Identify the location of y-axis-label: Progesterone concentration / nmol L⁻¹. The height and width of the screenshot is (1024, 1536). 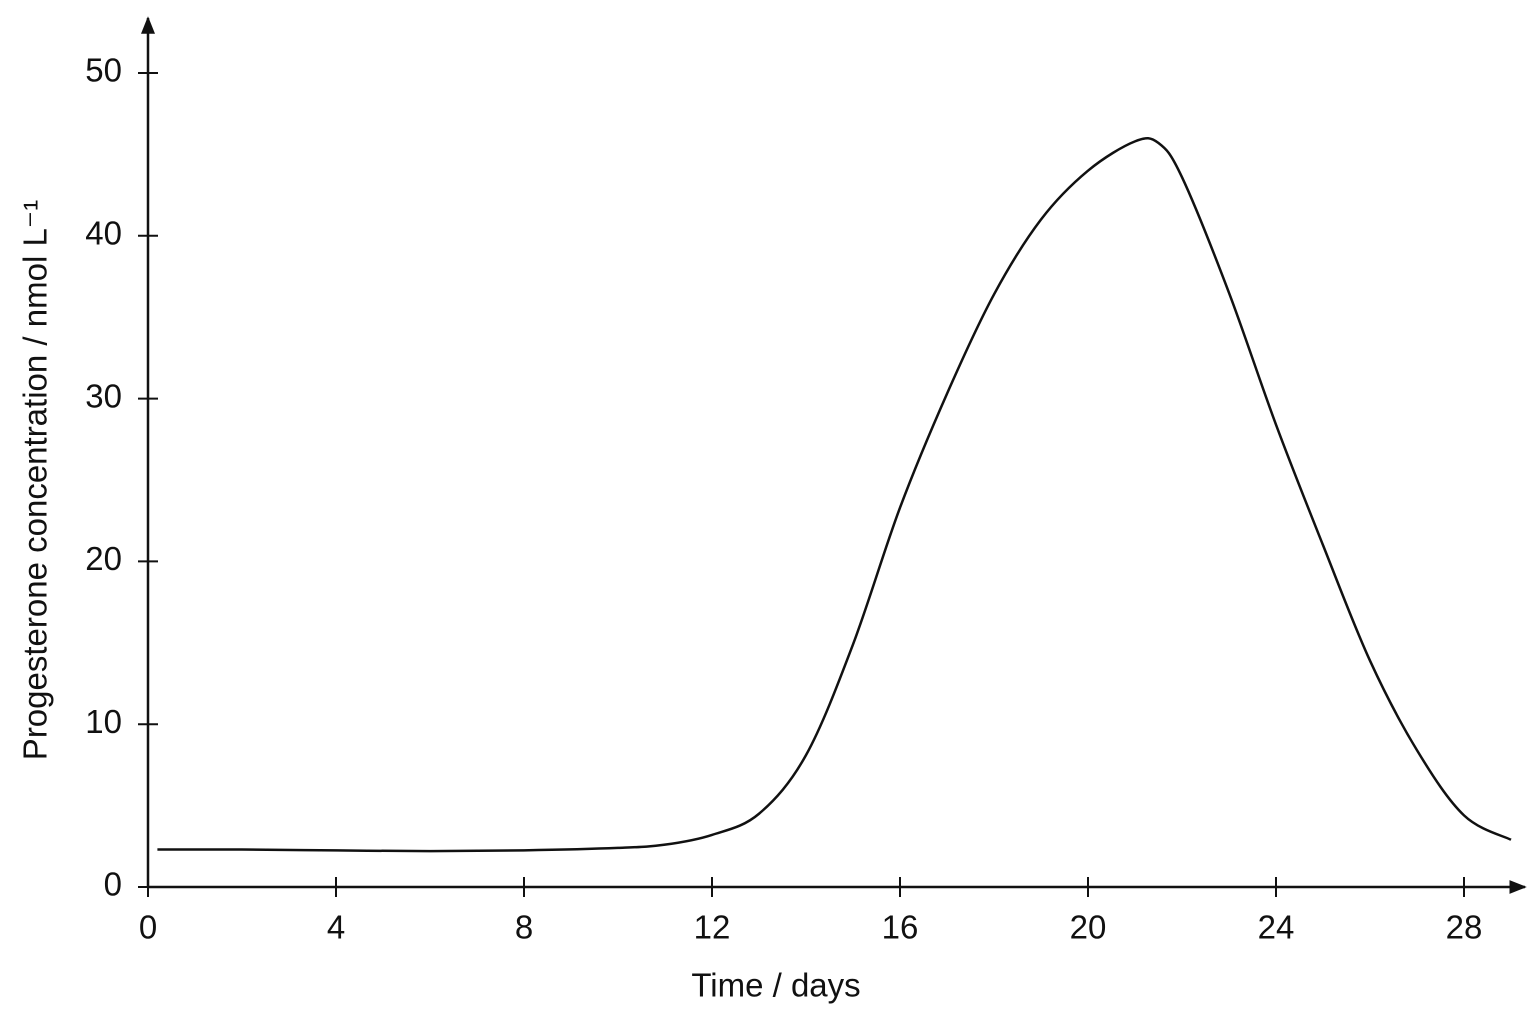
(35, 480).